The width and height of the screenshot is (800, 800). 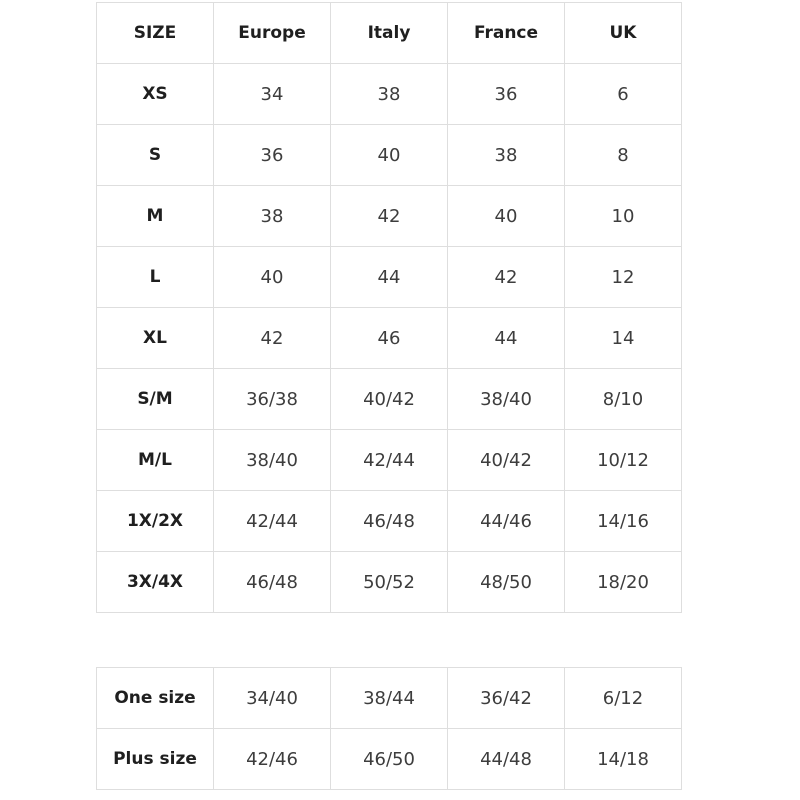 What do you see at coordinates (272, 698) in the screenshot?
I see `table-cell: 34/40` at bounding box center [272, 698].